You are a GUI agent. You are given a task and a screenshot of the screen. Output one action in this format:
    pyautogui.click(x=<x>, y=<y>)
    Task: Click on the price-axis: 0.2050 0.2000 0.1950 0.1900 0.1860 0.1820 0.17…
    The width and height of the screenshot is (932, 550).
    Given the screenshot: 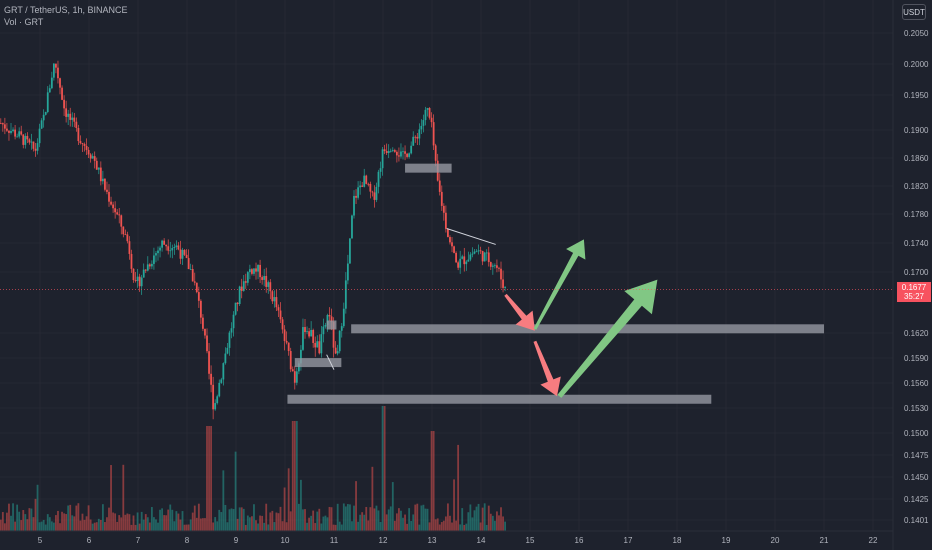 What is the action you would take?
    pyautogui.click(x=916, y=277)
    